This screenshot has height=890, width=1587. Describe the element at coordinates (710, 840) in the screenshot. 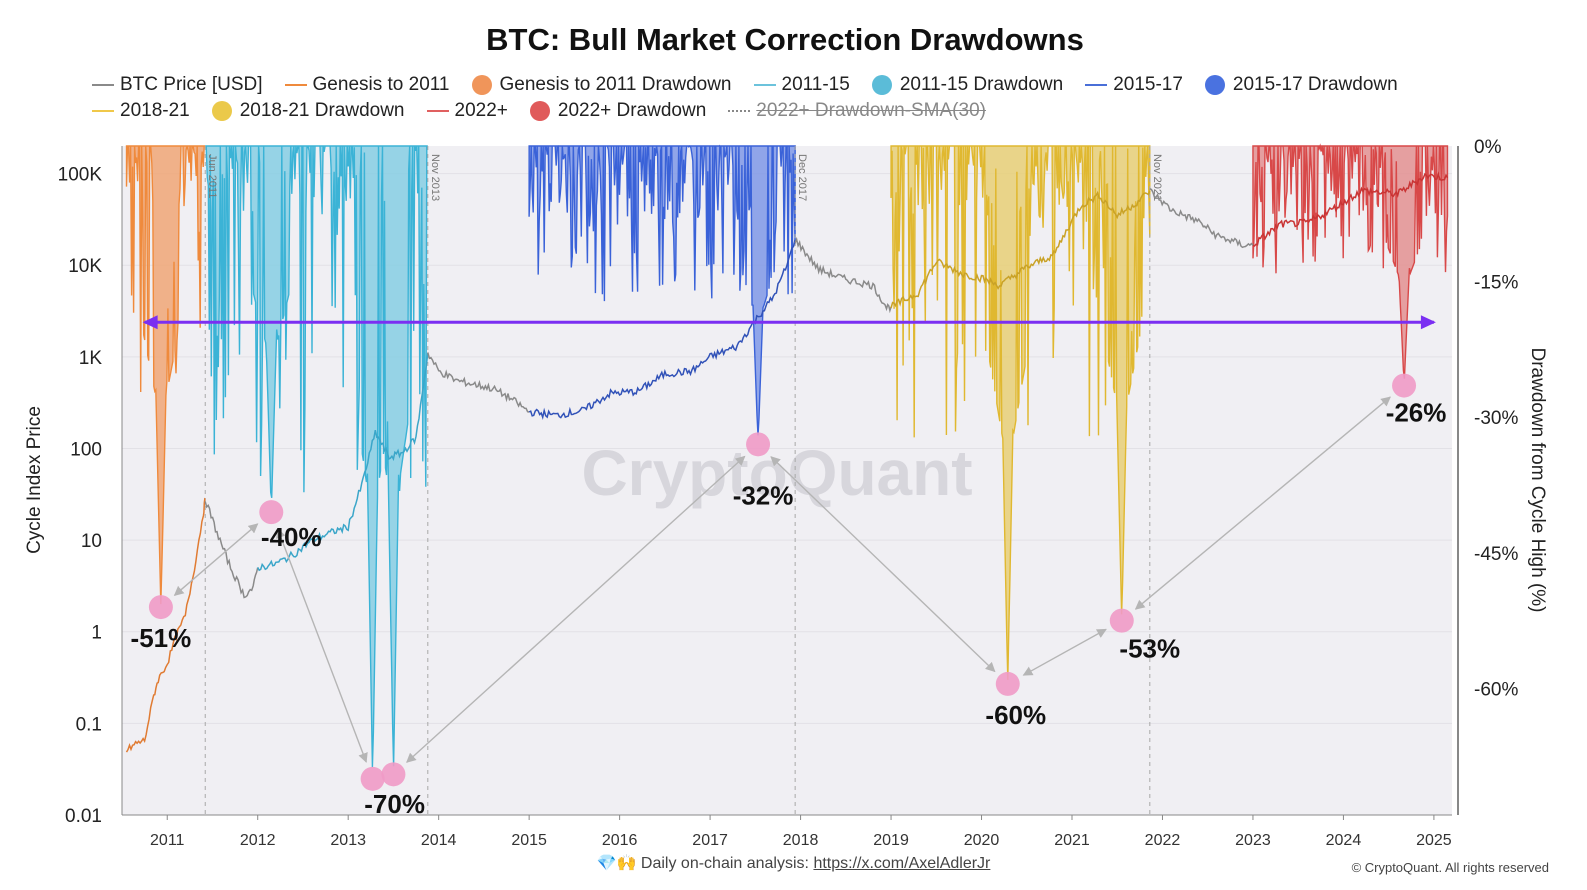

I see `x-tick-label: 2017` at that location.